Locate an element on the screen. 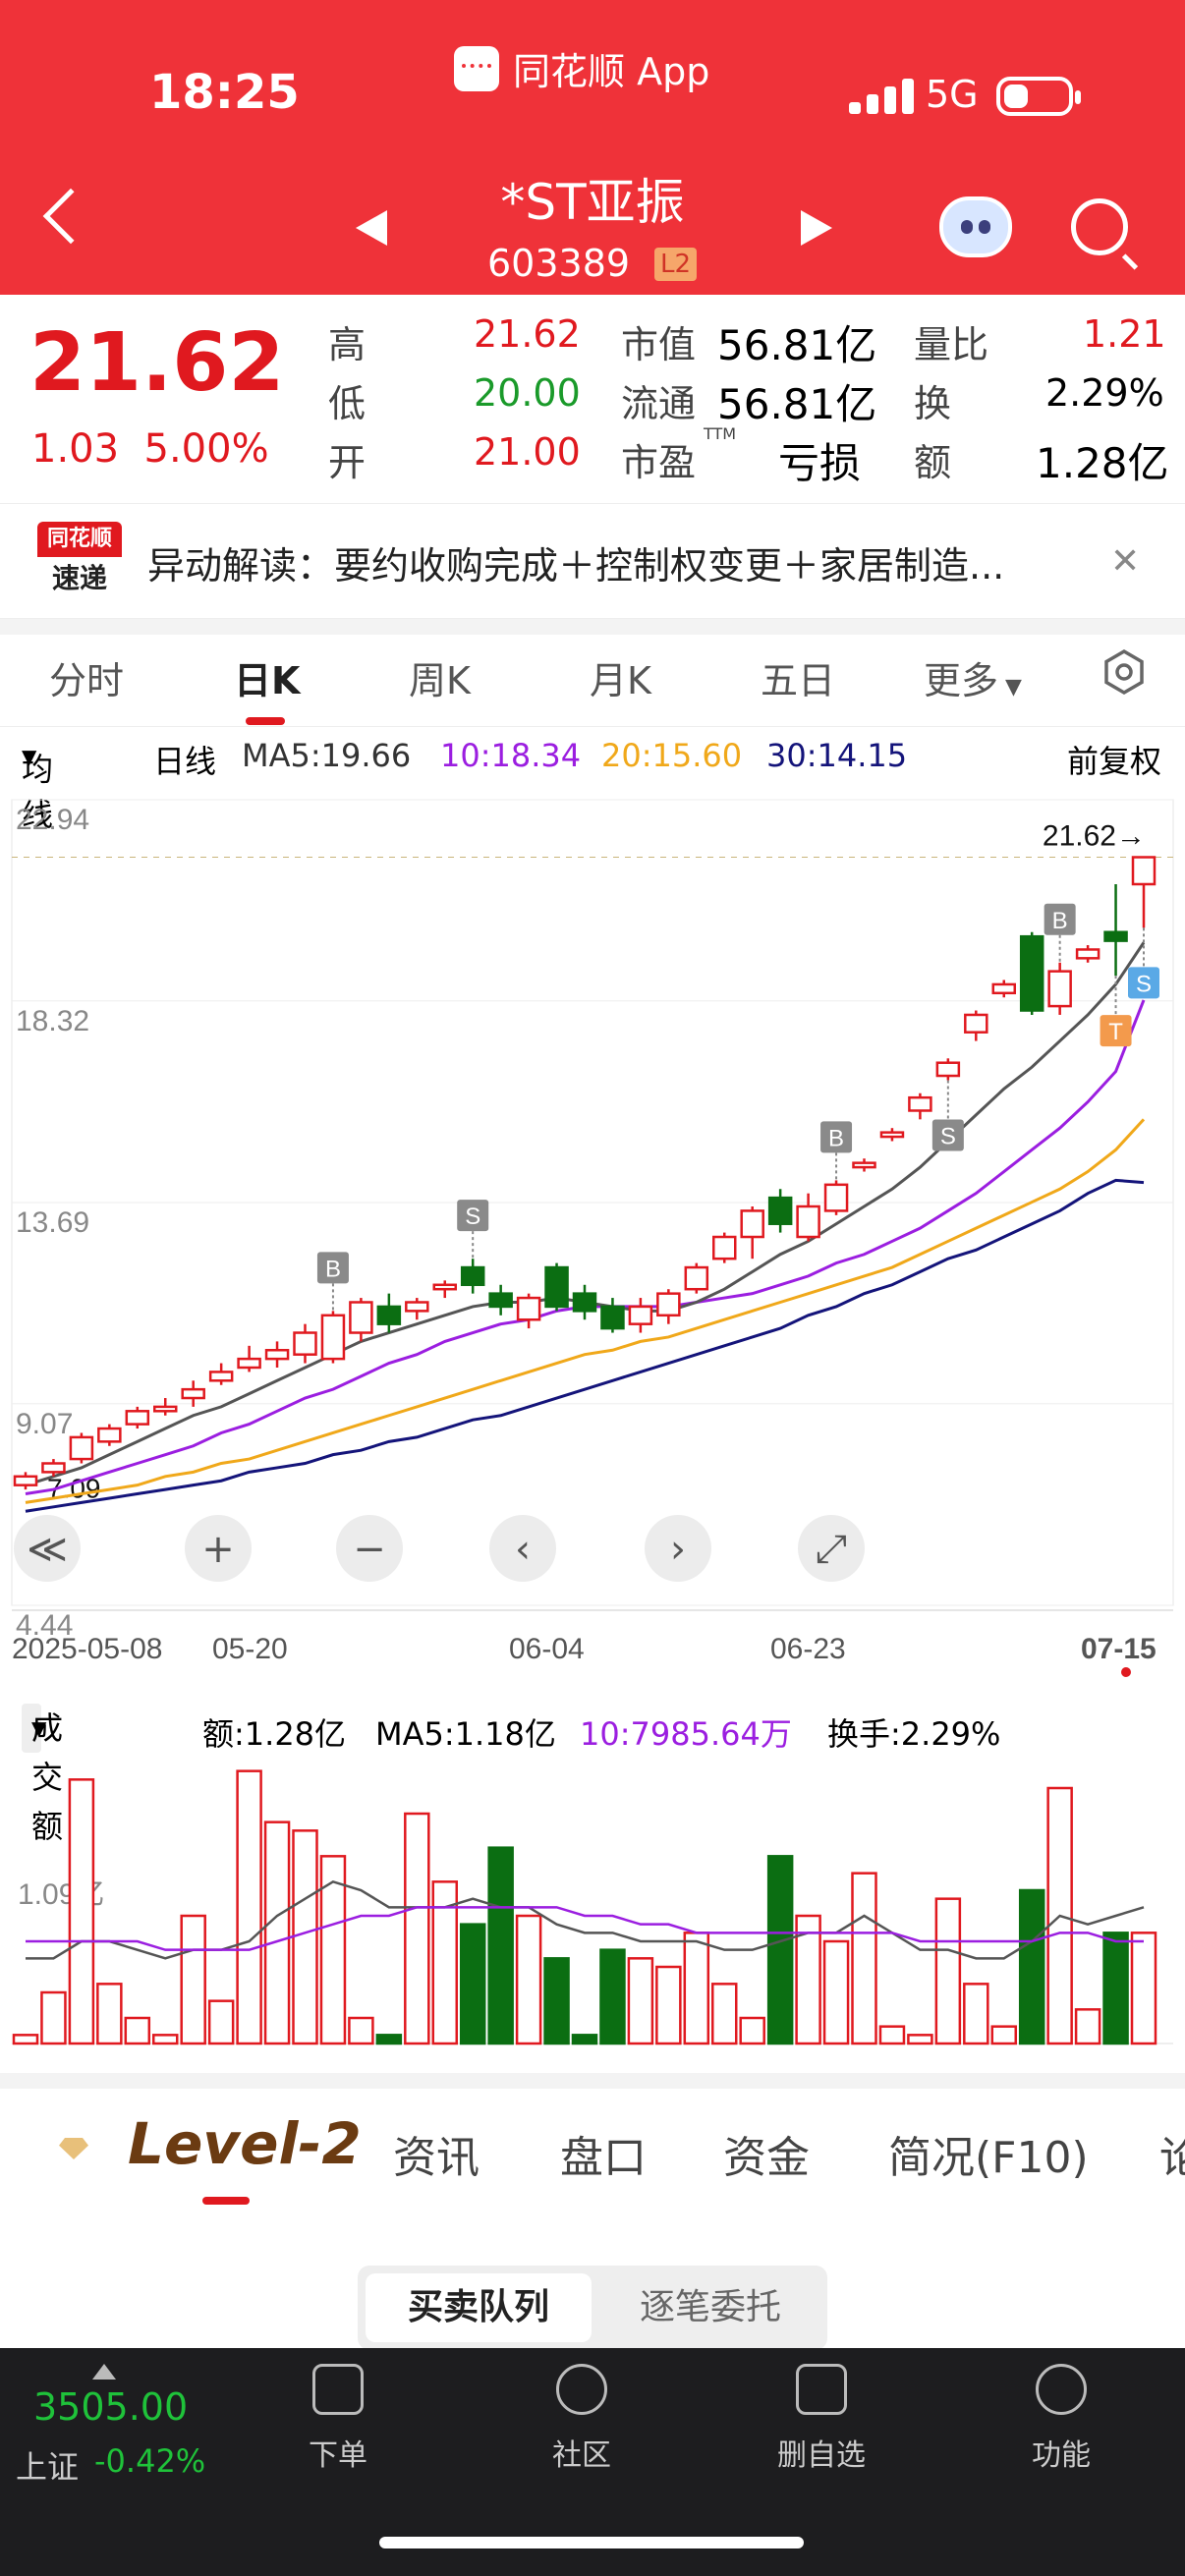 The width and height of the screenshot is (1185, 2576). volume-chart: 1.09亿 is located at coordinates (592, 1902).